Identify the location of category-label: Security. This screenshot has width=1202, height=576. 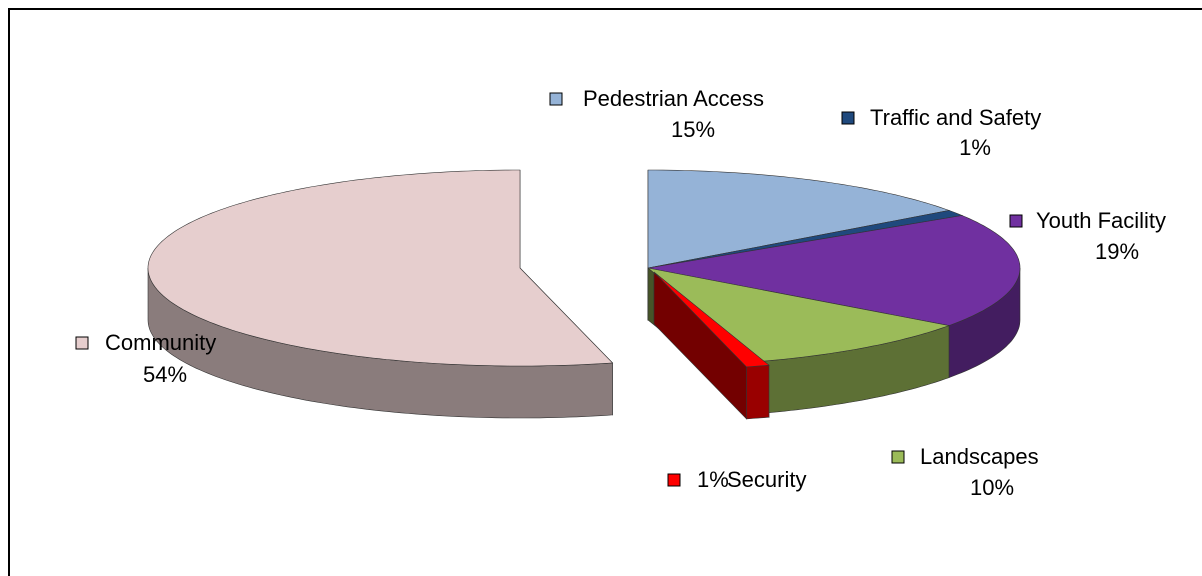
(766, 479).